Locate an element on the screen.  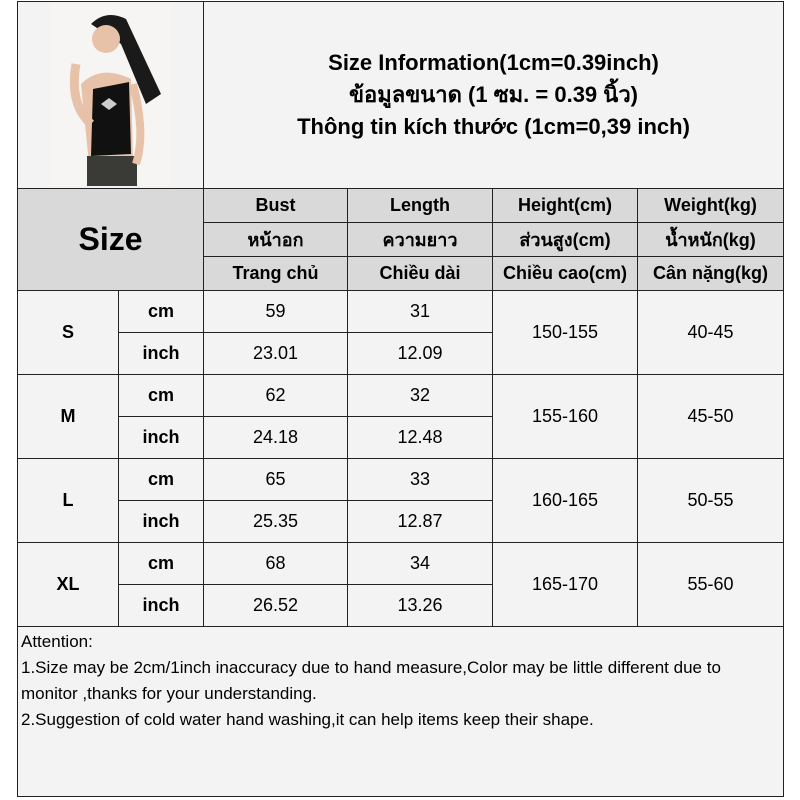
size-row-inch: inch 23.01 12.09 is located at coordinates (401, 353).